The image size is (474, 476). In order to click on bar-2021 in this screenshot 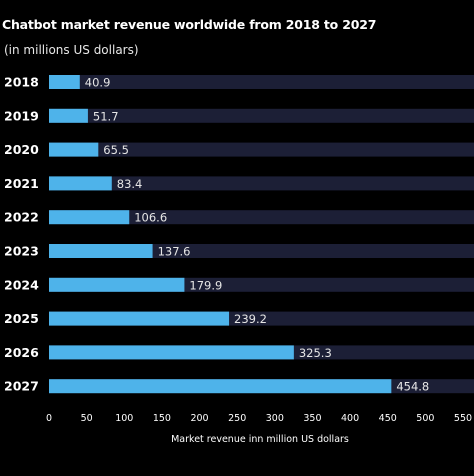, I will do `click(80, 183)`.